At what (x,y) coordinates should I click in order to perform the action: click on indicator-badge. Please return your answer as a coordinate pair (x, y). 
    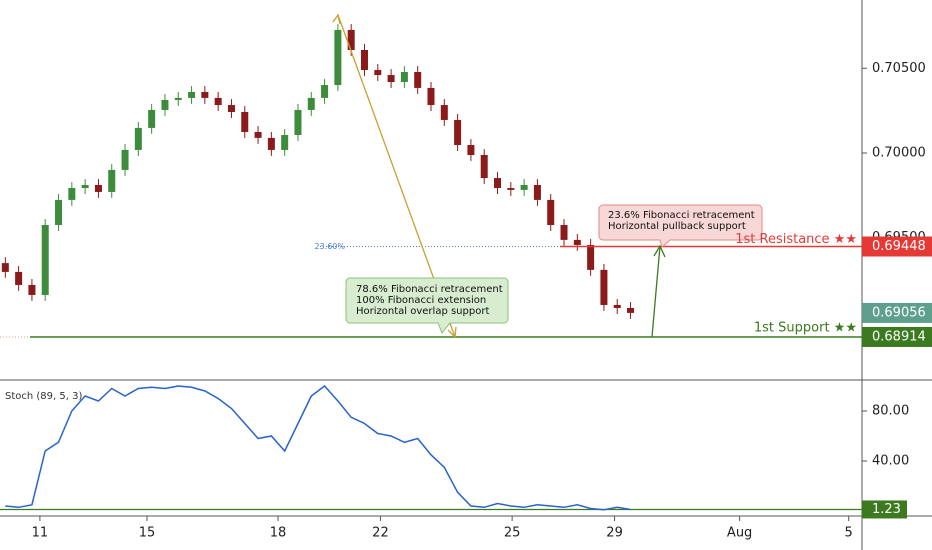
    Looking at the image, I should click on (884, 509).